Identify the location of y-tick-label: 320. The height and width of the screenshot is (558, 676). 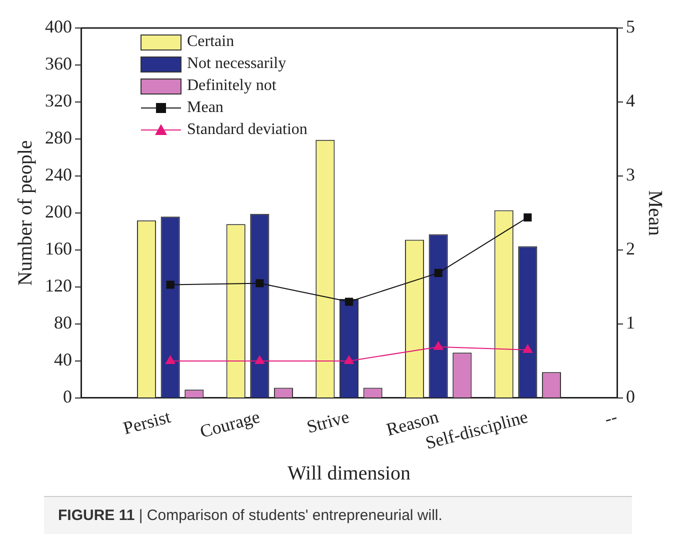
(58, 100).